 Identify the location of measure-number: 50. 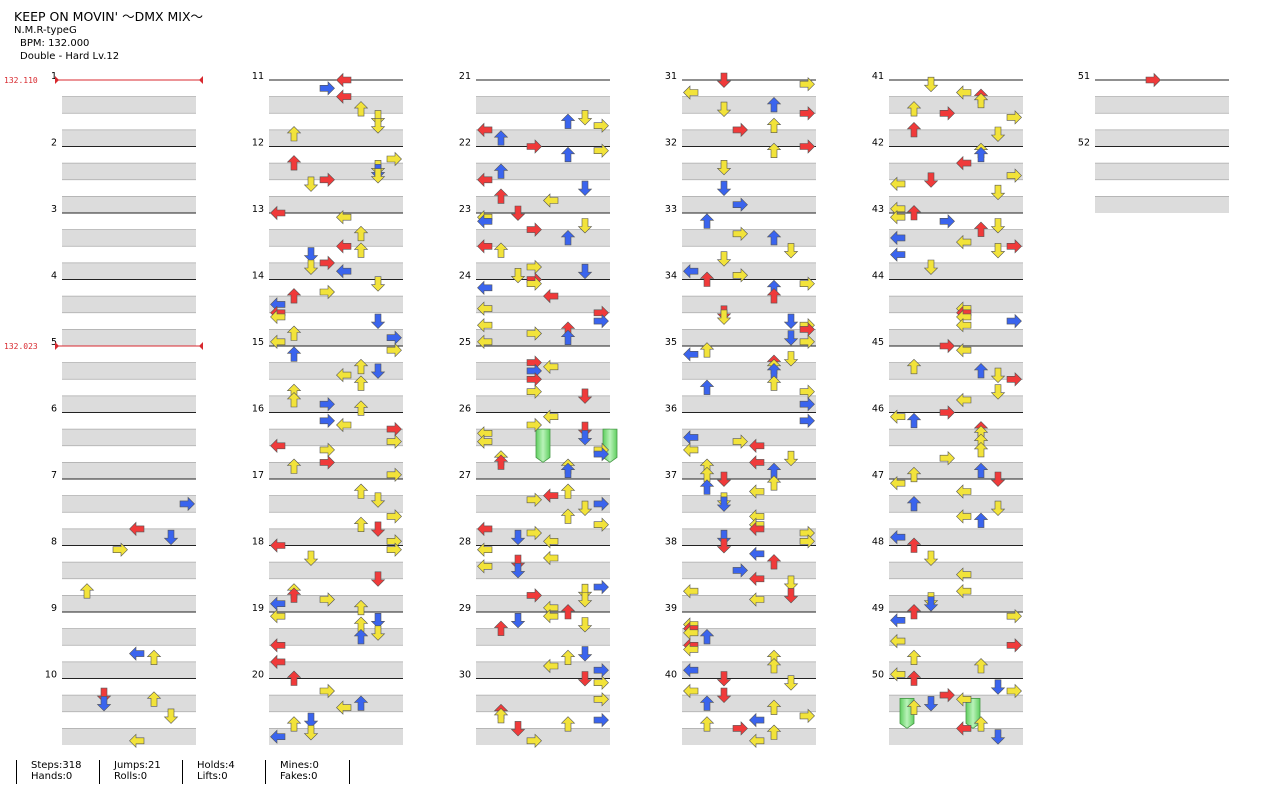
(878, 675).